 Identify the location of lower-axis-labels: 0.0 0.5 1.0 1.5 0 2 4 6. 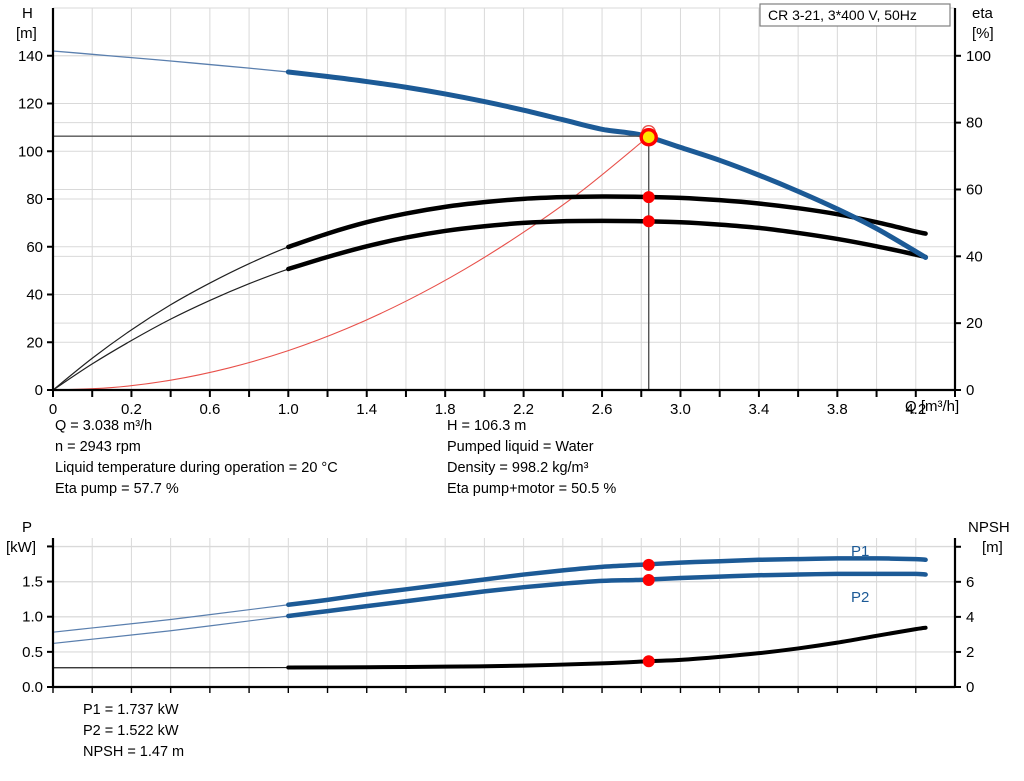
(498, 635).